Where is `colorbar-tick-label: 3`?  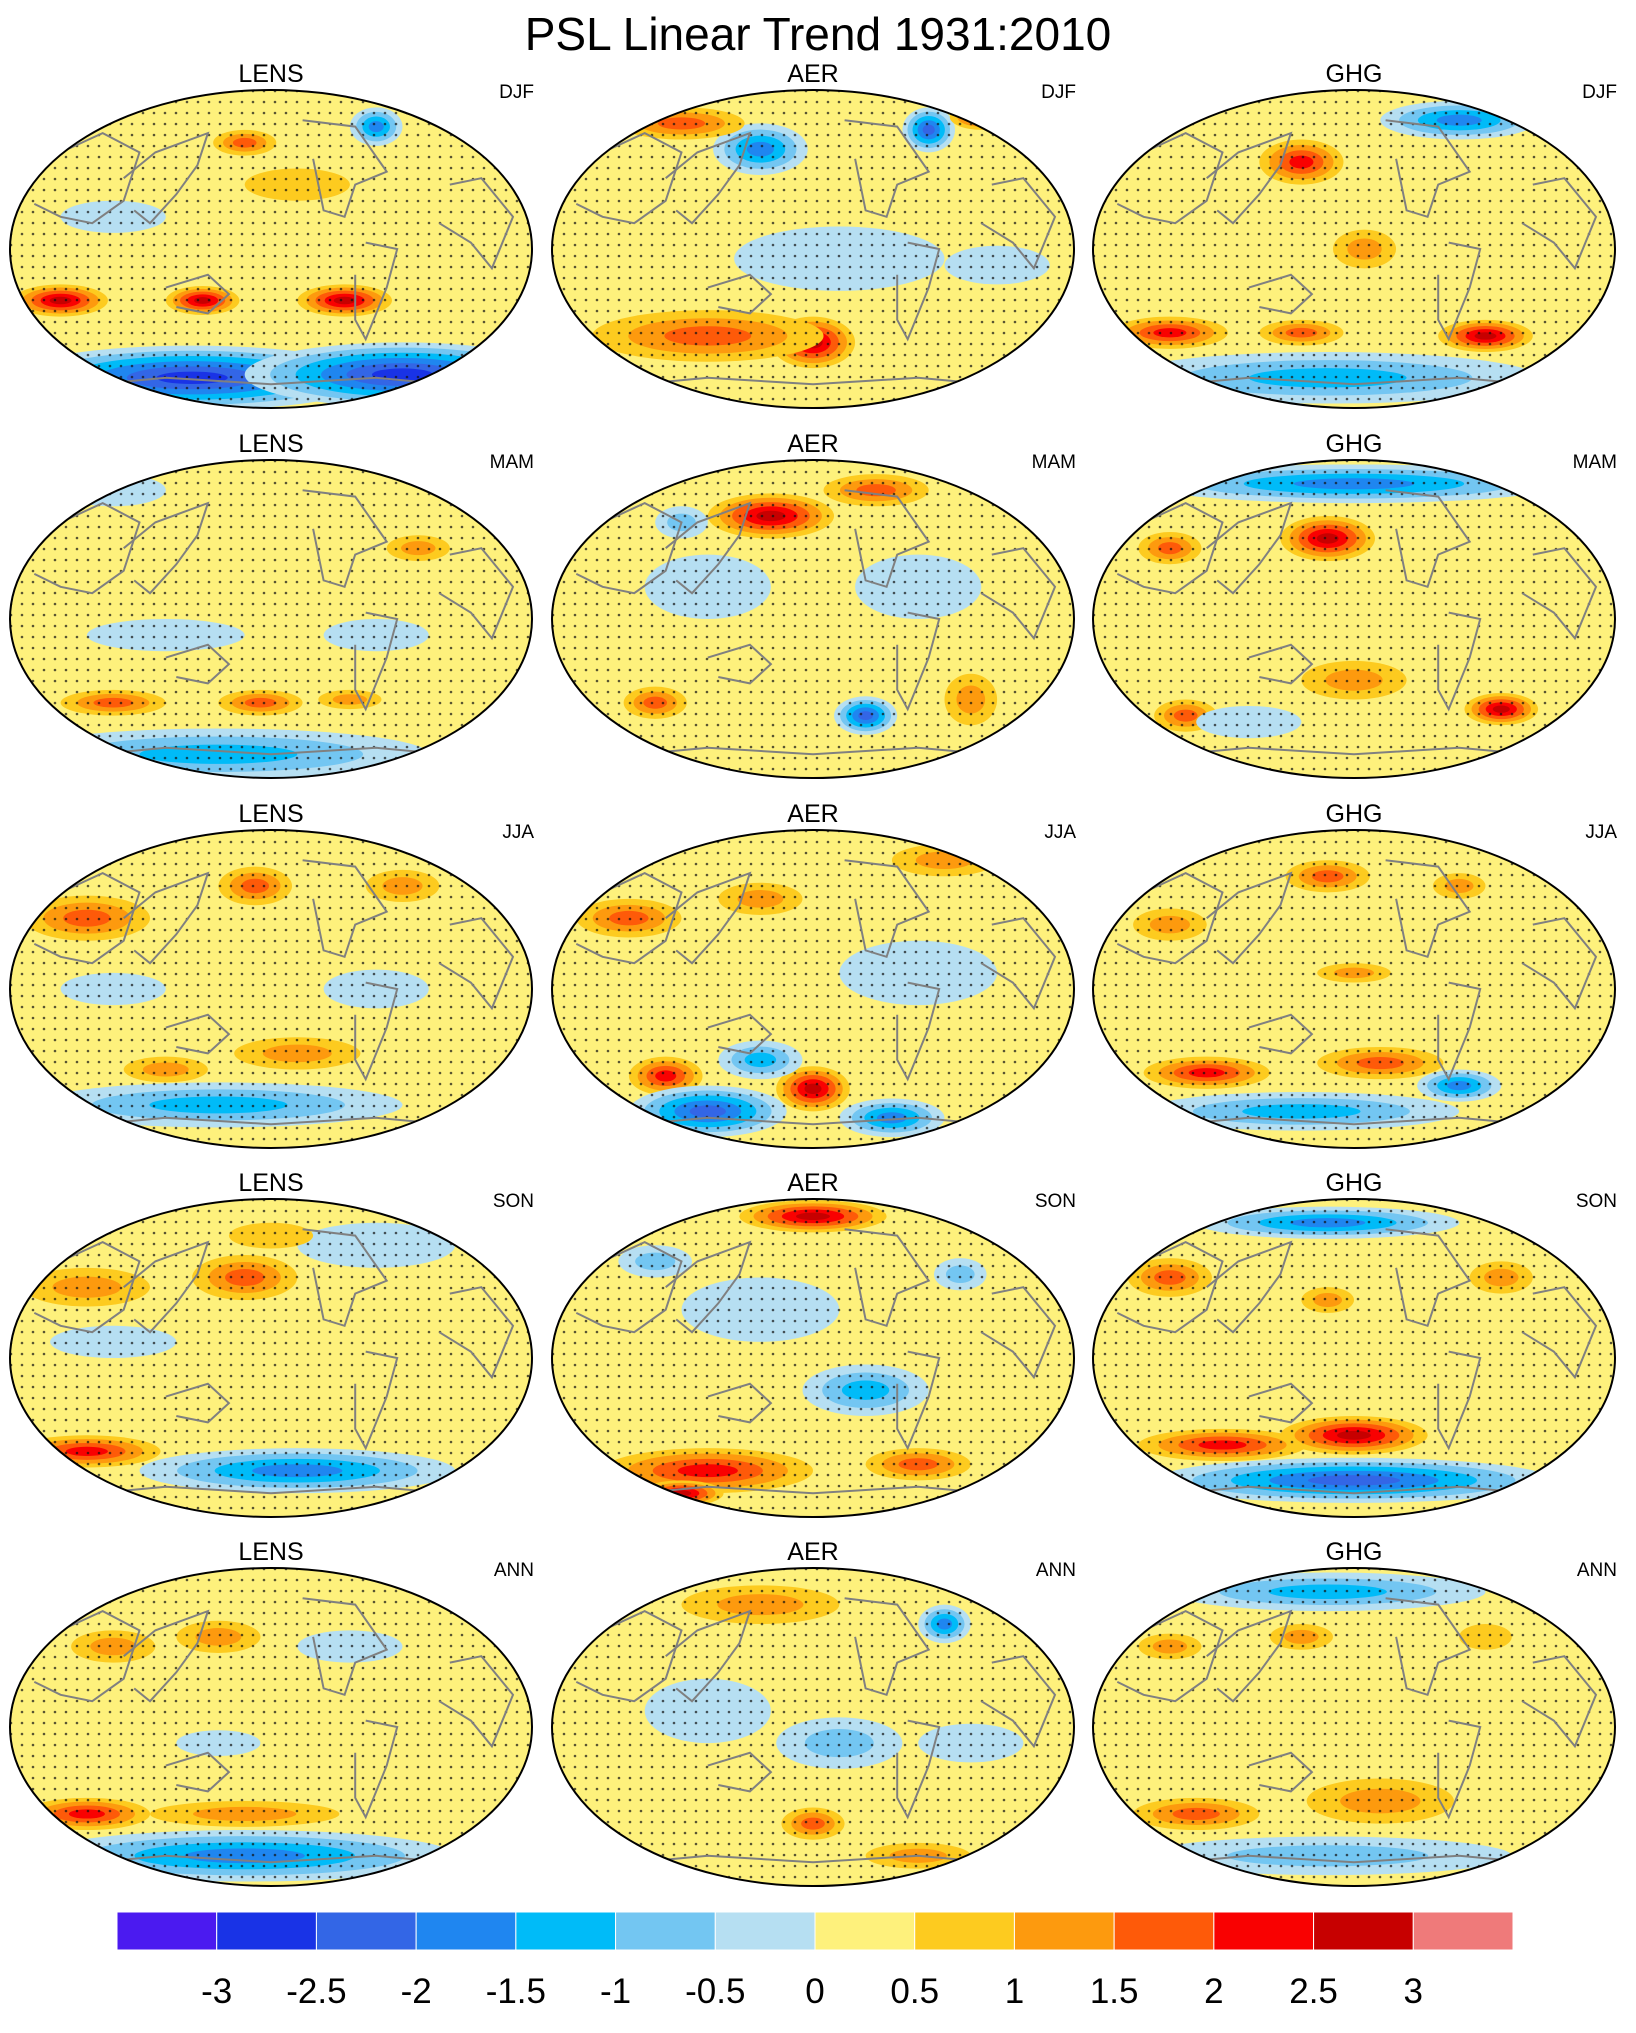
colorbar-tick-label: 3 is located at coordinates (1413, 1991).